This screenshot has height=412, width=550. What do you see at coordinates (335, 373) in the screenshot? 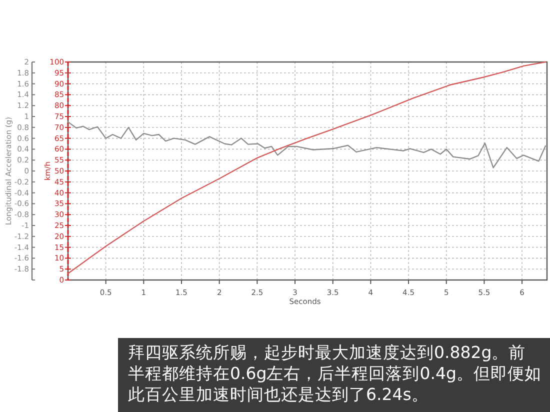
I see `text: 拜四驱系统所赐，起步时最大加速度达到0.882g。前半程都维持在0.6g左右，后半程回落到0.4g。但即便如此百公里加速时间也还是达到了6.24s。` at bounding box center [335, 373].